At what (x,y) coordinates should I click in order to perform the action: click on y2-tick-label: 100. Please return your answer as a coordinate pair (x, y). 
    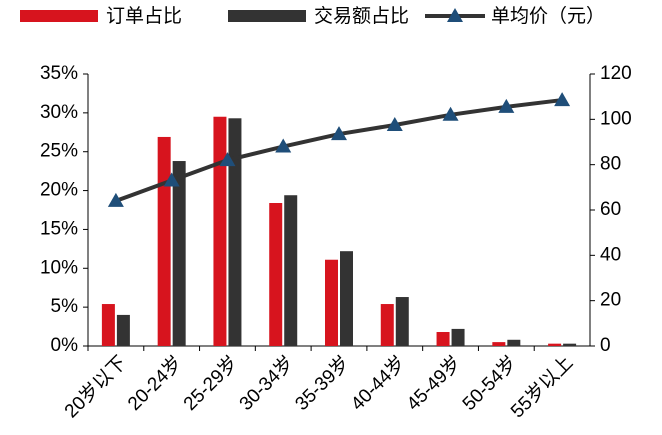
    Looking at the image, I should click on (616, 118).